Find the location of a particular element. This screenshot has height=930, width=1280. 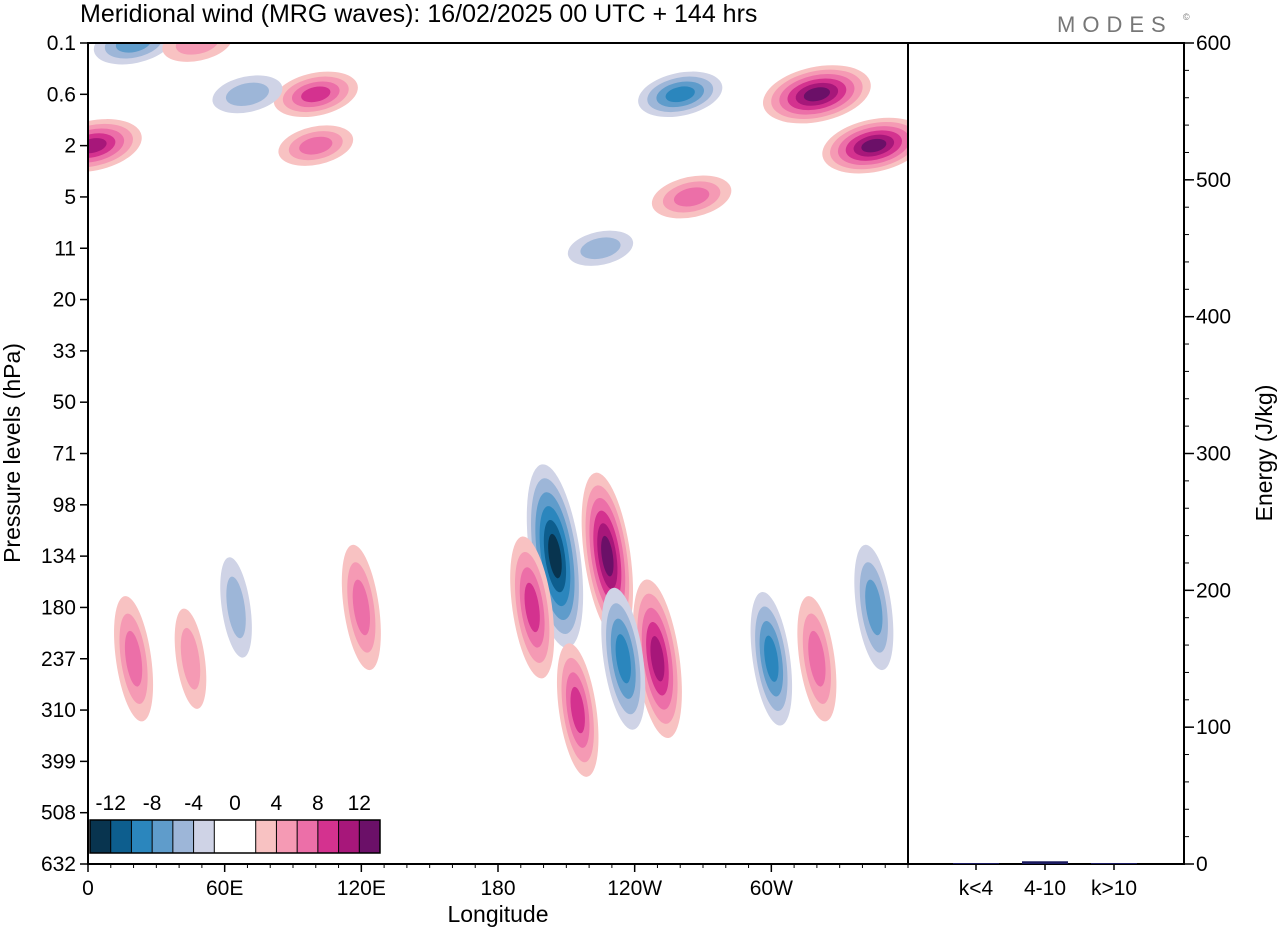

logo-text: MODES is located at coordinates (1115, 24).